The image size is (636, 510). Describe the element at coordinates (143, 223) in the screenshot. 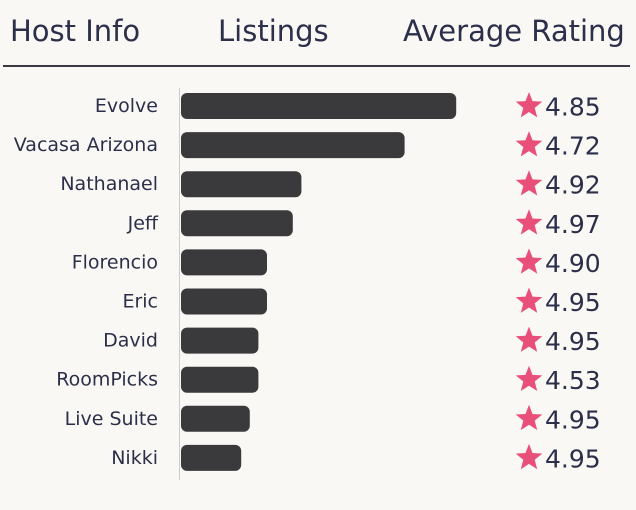

I see `host-label: Jeff` at that location.